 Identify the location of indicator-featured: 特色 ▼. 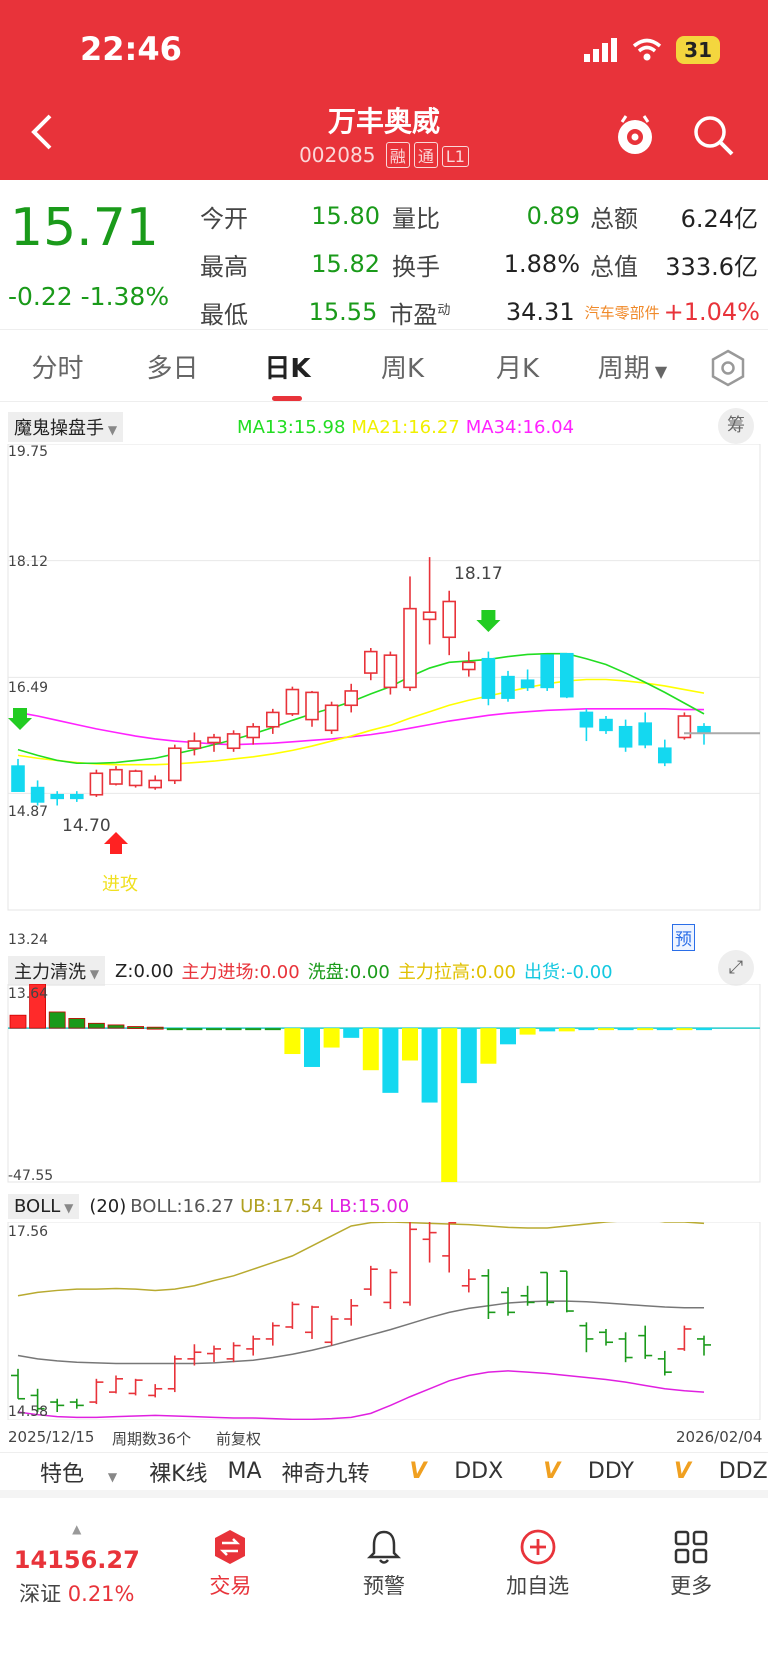
(68, 1472).